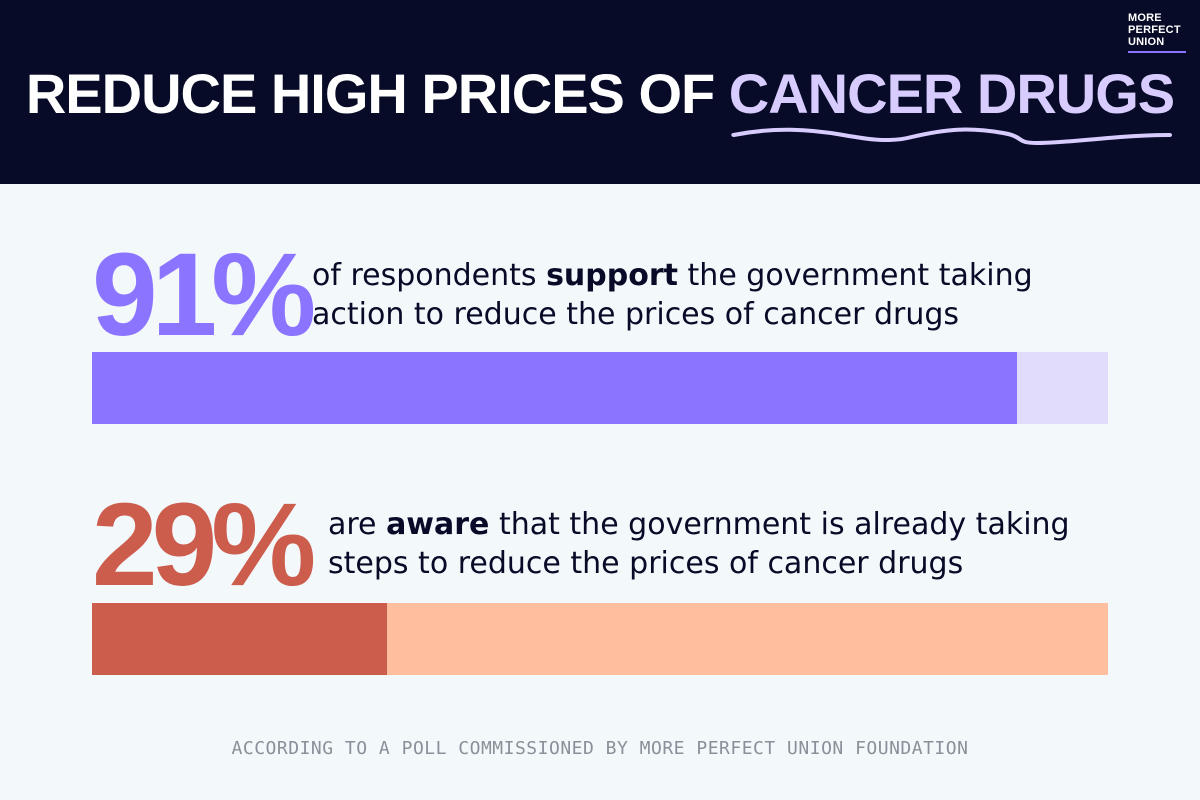 The width and height of the screenshot is (1200, 800). What do you see at coordinates (204, 295) in the screenshot?
I see `stat-support-value: 91%` at bounding box center [204, 295].